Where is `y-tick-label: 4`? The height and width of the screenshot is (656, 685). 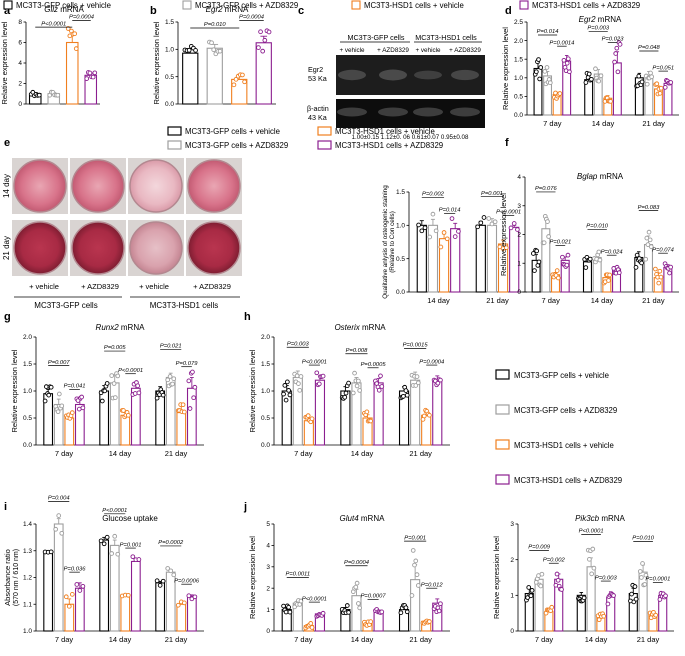 y-tick-label: 4 is located at coordinates (268, 546).